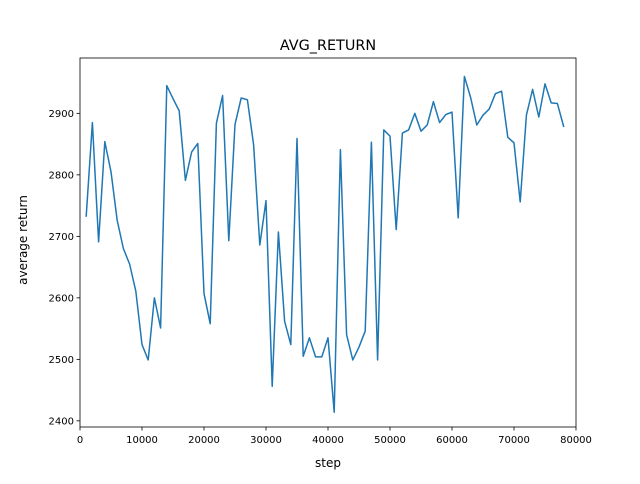 The height and width of the screenshot is (484, 640). I want to click on y-tick-label: 2400, so click(61, 421).